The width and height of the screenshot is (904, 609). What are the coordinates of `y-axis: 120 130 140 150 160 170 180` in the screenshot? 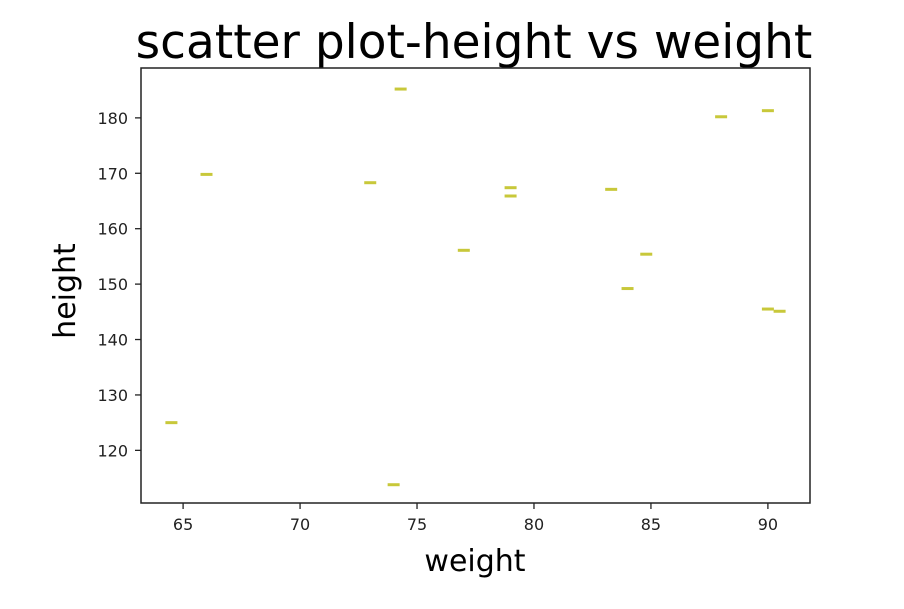 It's located at (119, 284).